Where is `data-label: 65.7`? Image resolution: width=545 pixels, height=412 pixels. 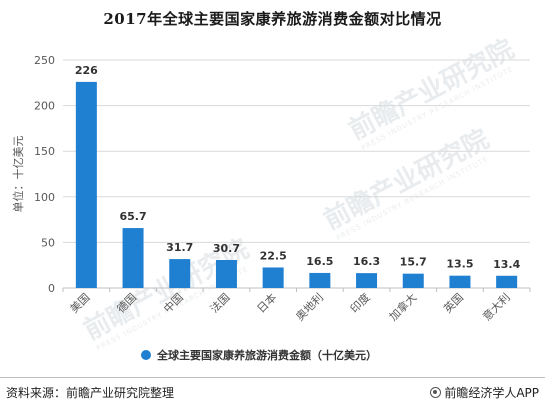 data-label: 65.7 is located at coordinates (132, 216).